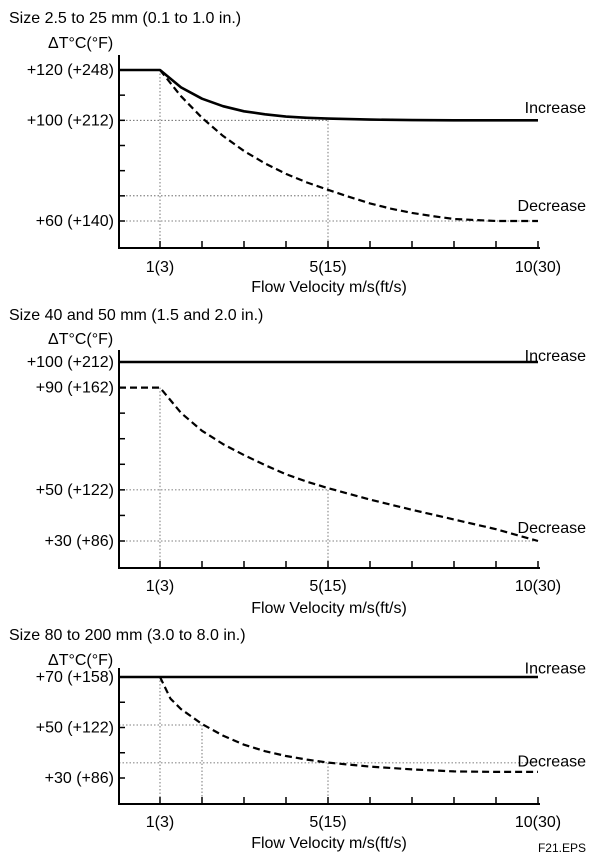 Image resolution: width=598 pixels, height=861 pixels. What do you see at coordinates (136, 315) in the screenshot?
I see `chart-title: Size 40 and 50 mm (1.5 and 2.0 in.)` at bounding box center [136, 315].